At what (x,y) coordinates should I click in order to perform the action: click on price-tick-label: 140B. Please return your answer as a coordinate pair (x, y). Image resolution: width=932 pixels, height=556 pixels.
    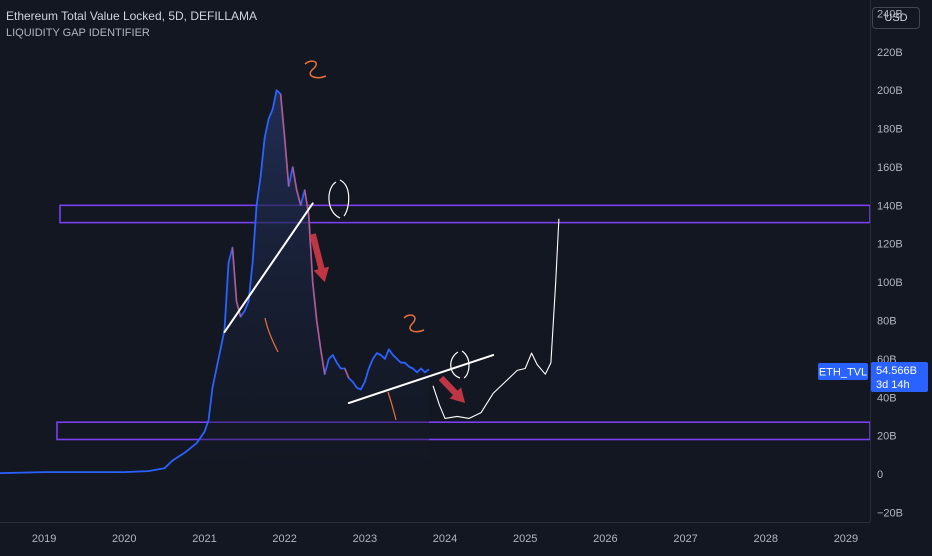
    Looking at the image, I should click on (890, 206).